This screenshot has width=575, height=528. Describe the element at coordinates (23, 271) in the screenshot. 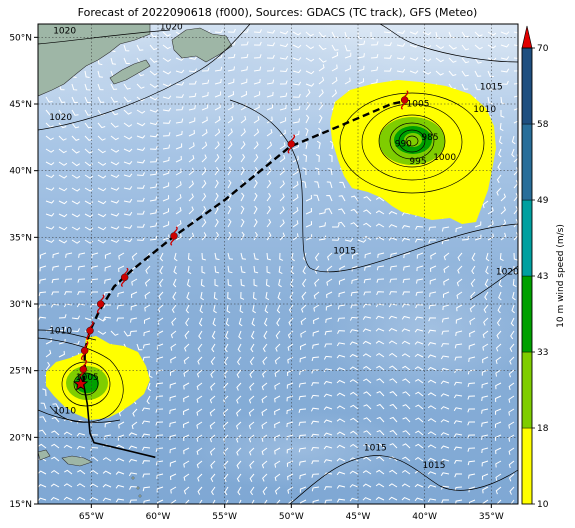

I see `latitude-axis: 15°N 20°N 25°N 30°N 35°N 40°N 45°N 50°N` at that location.